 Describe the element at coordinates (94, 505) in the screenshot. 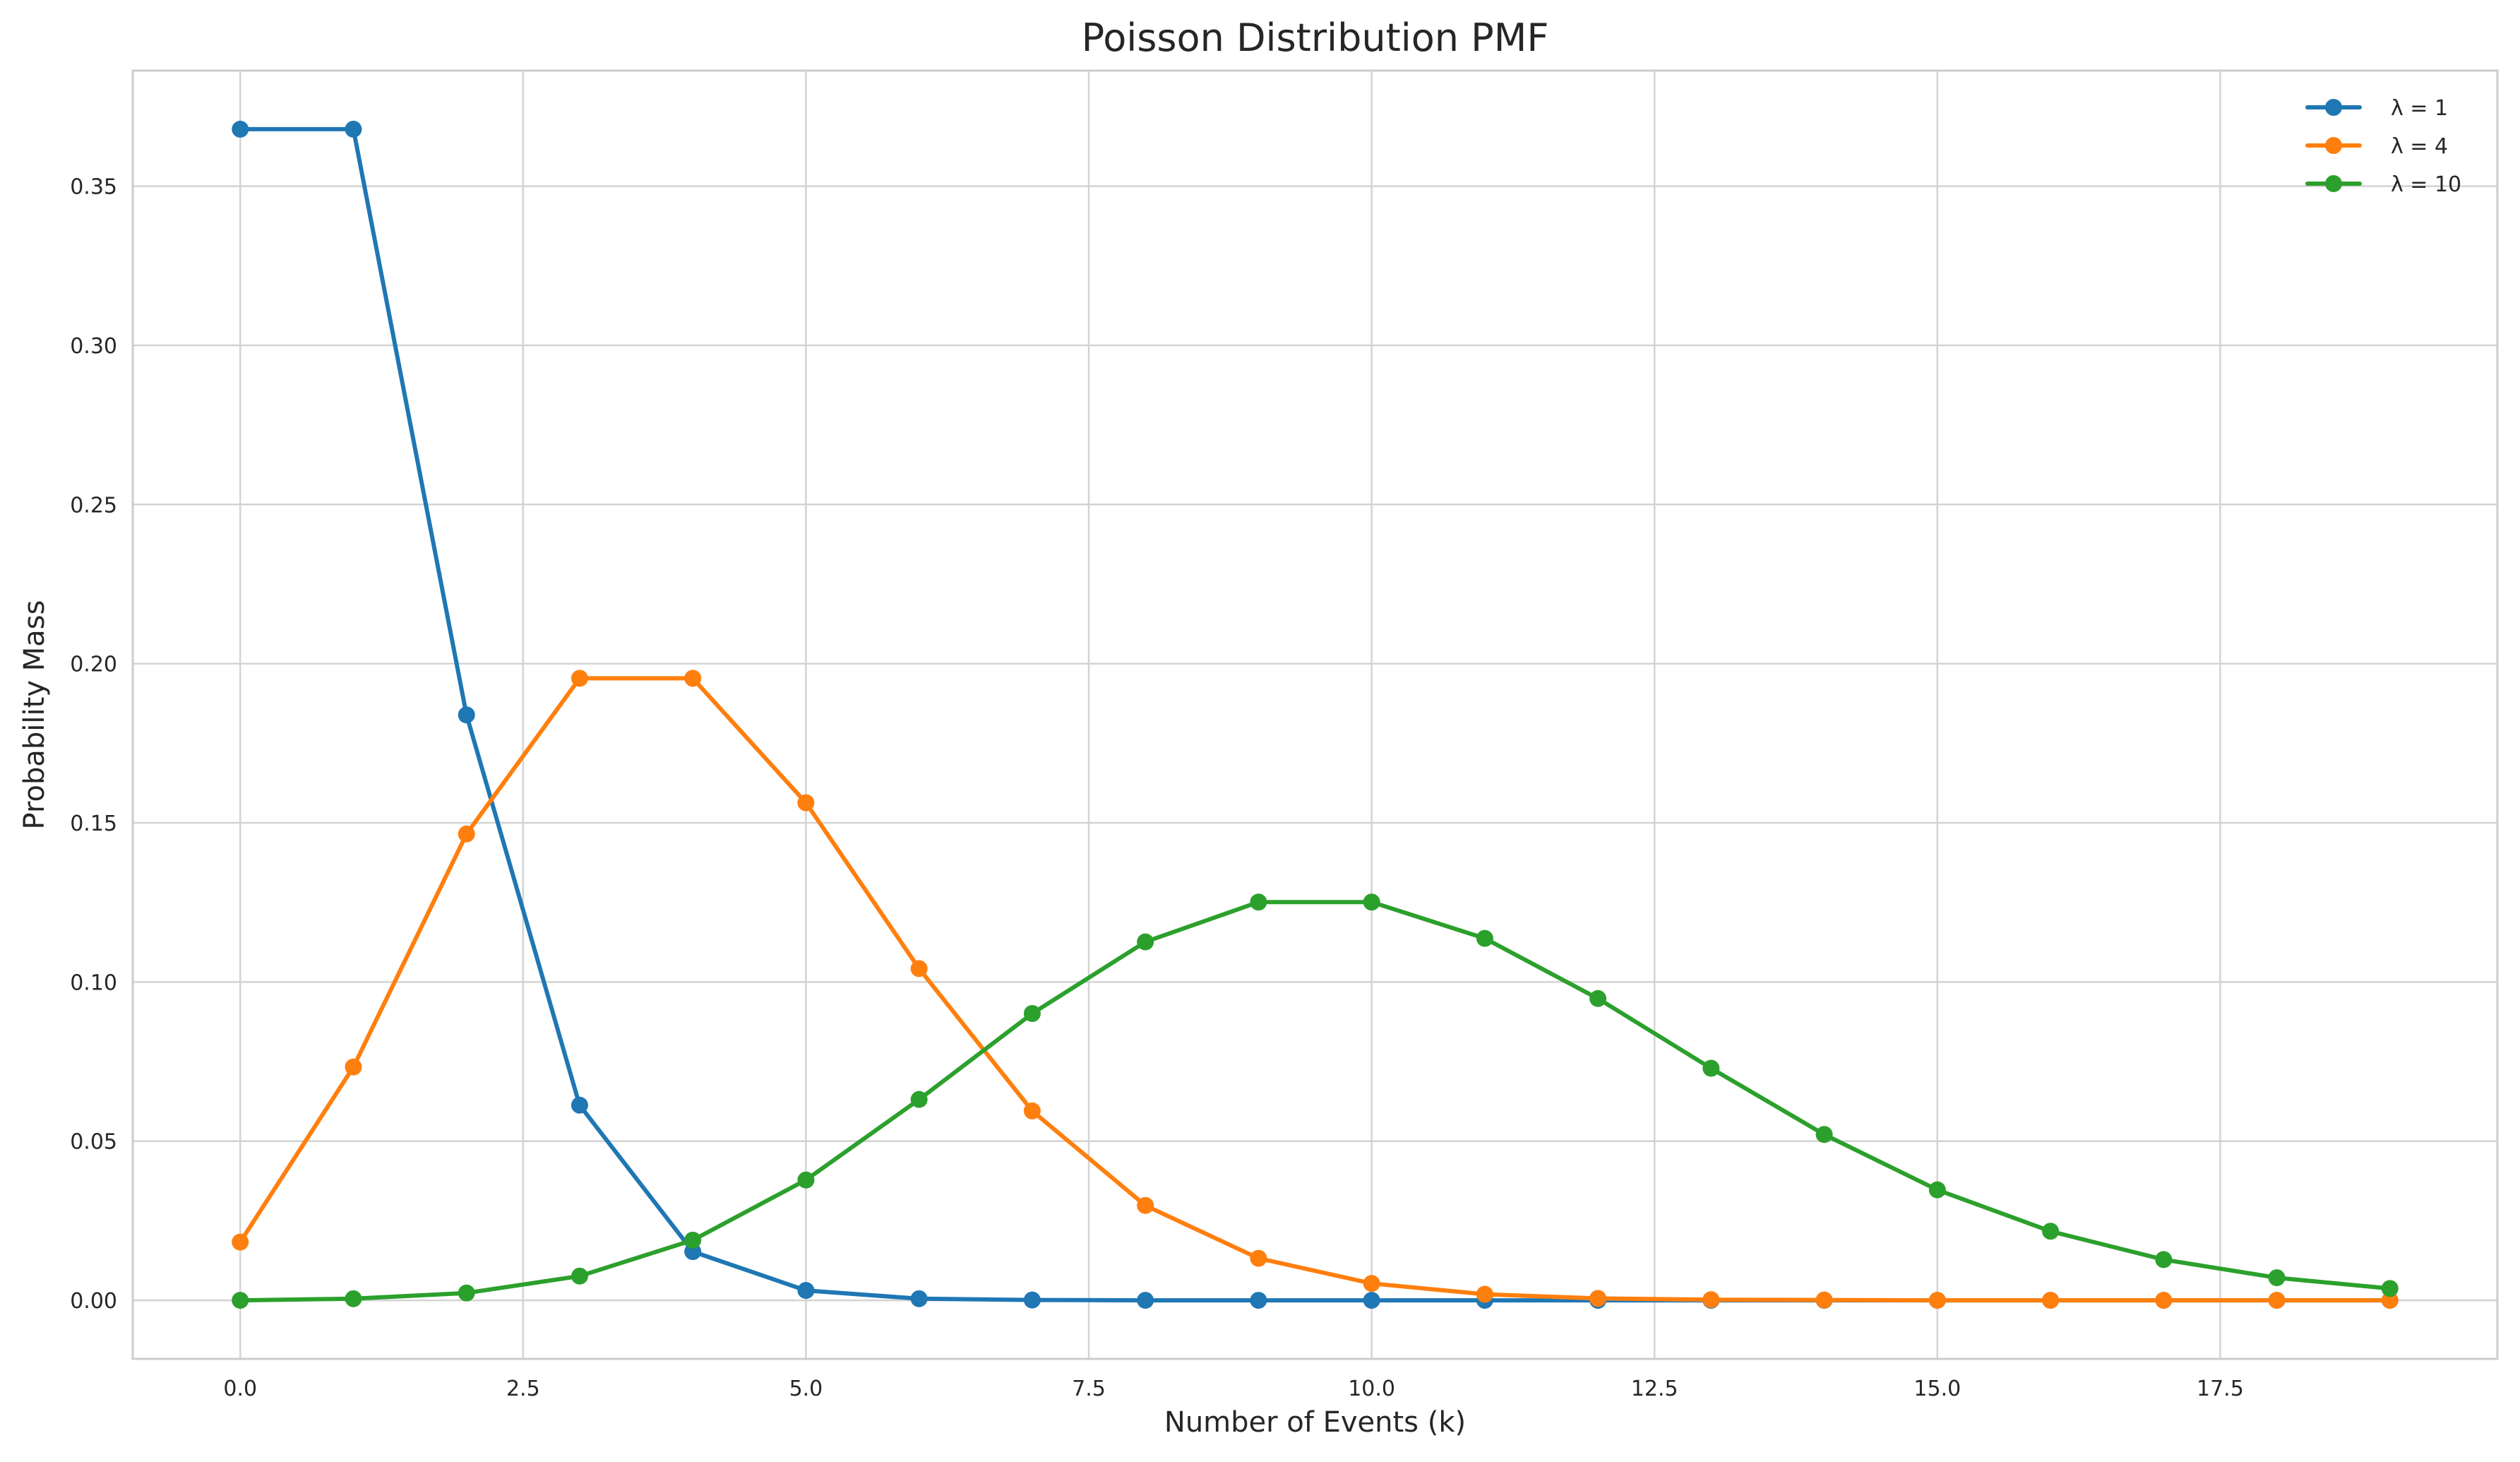

I see `y-tick-label: 0.25` at that location.